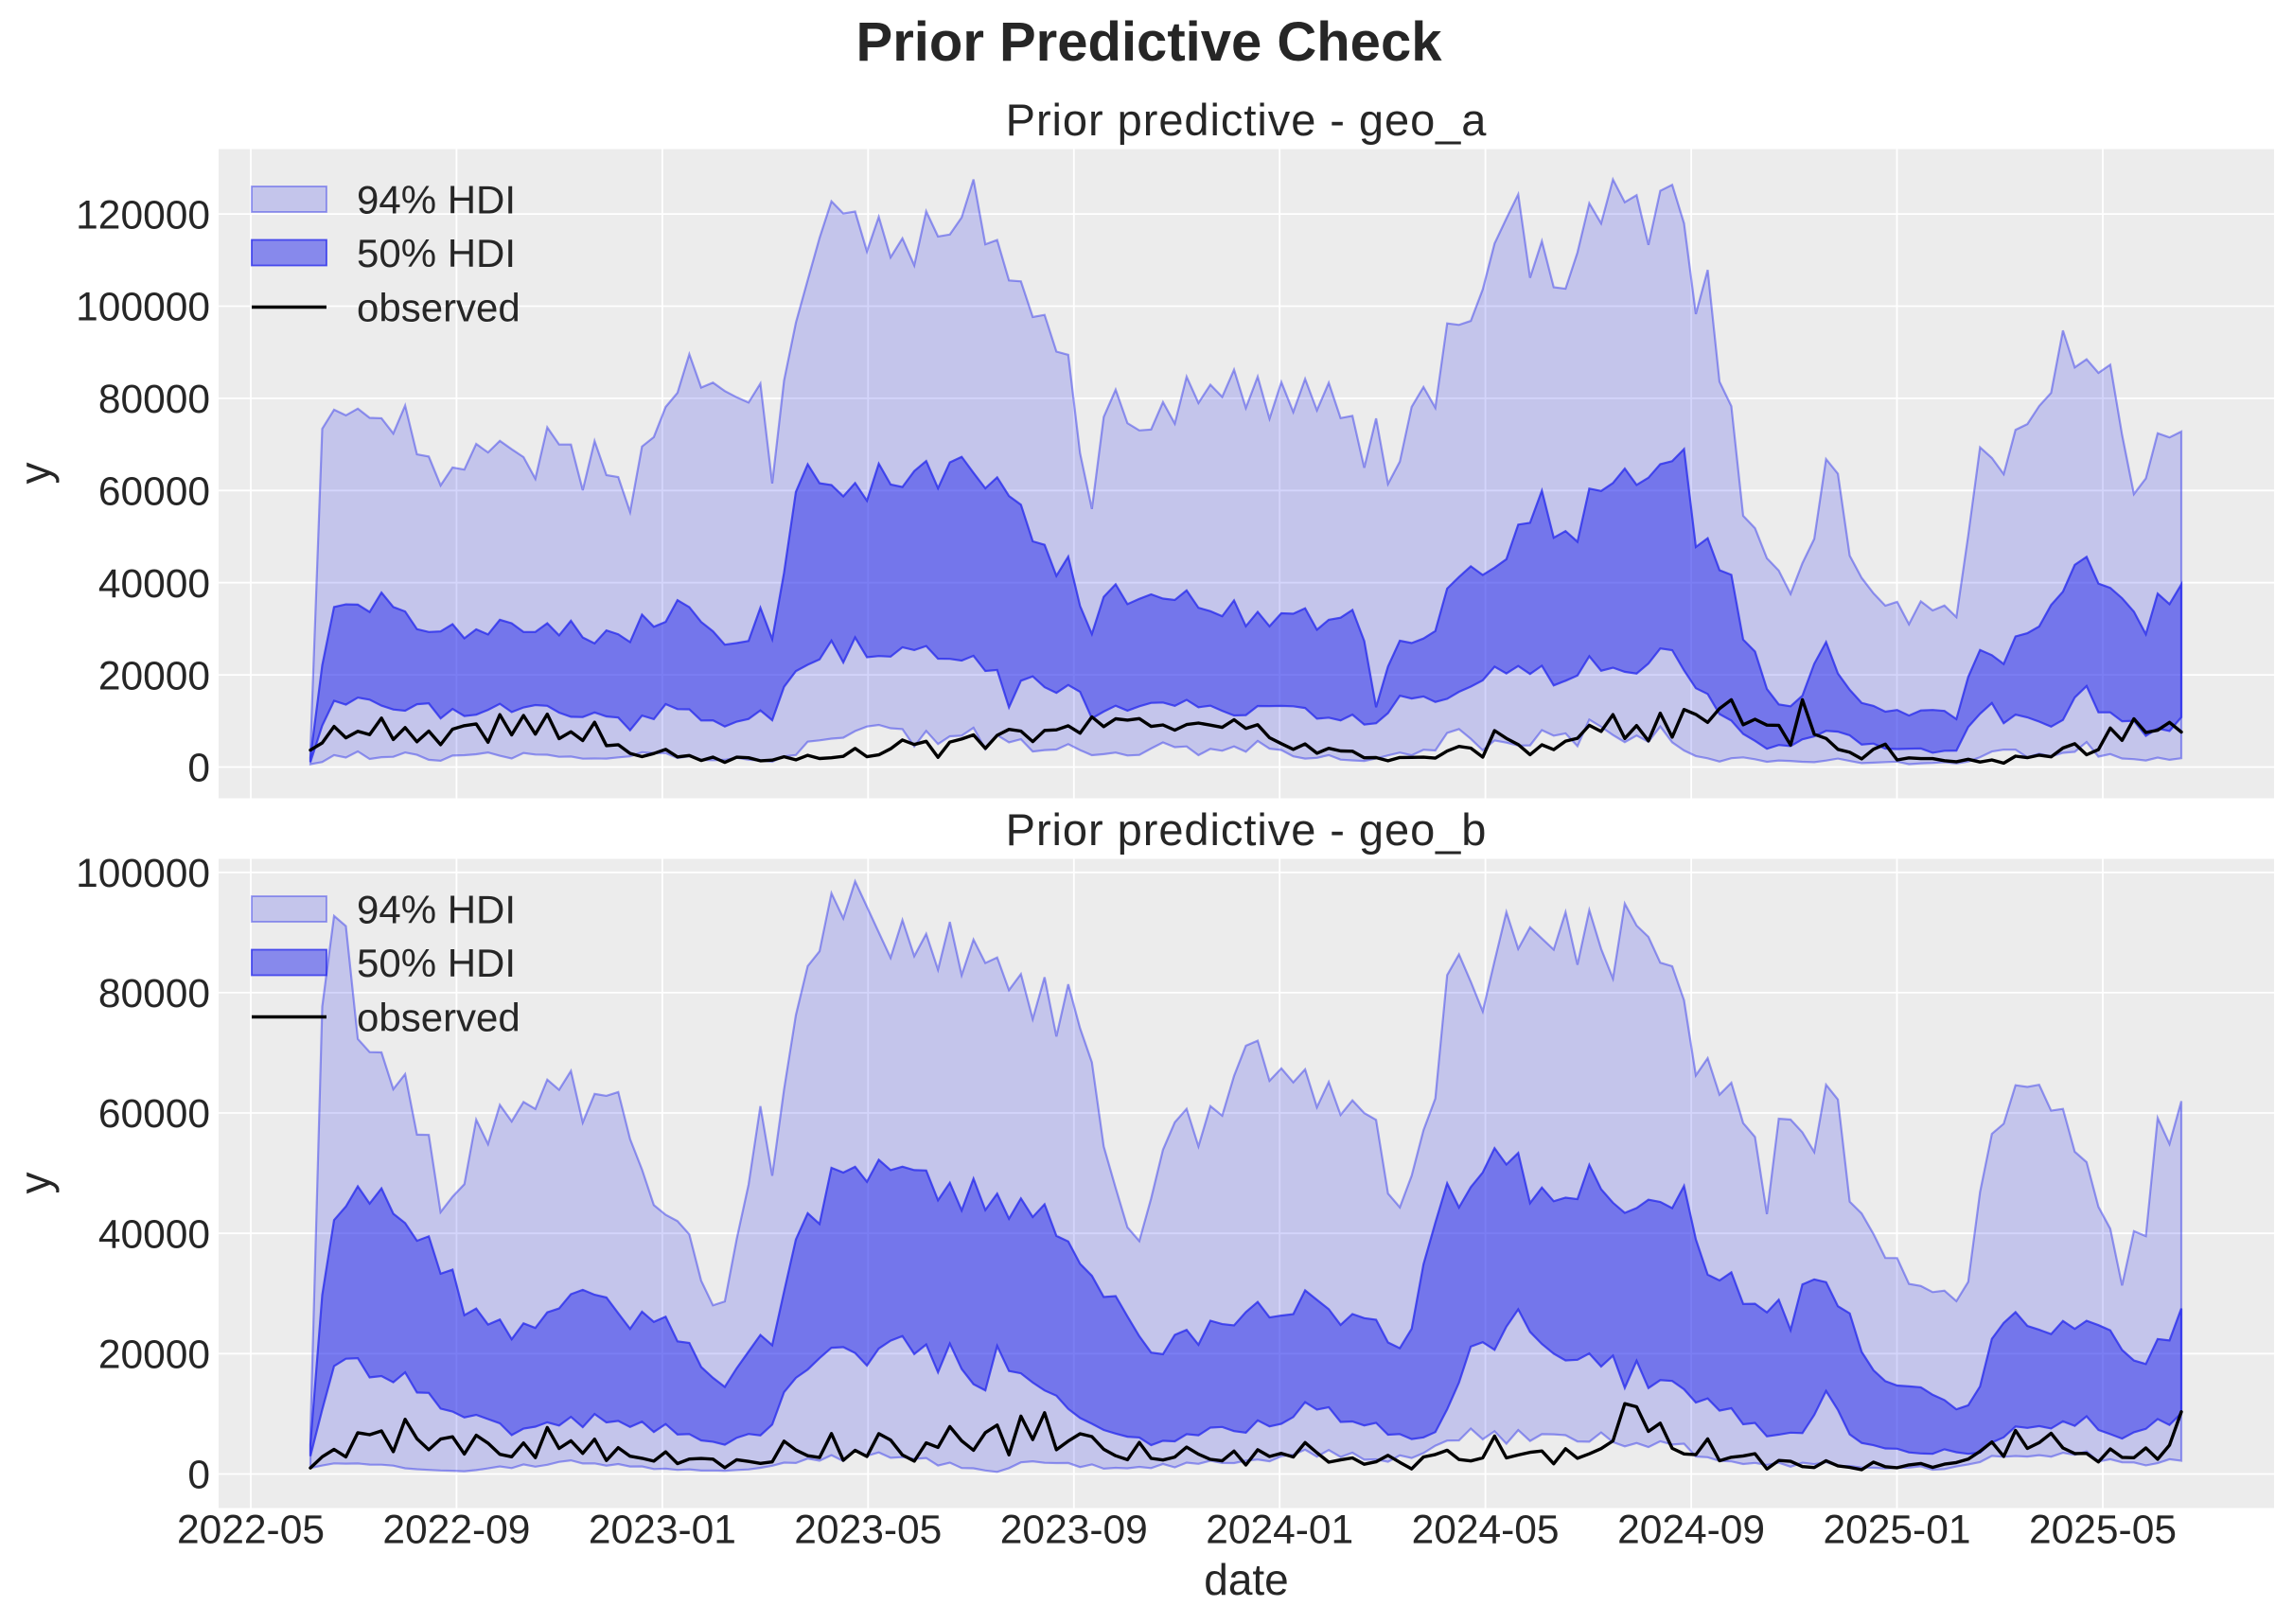 Image resolution: width=2293 pixels, height=1624 pixels. I want to click on svg-text: date, so click(1246, 1580).